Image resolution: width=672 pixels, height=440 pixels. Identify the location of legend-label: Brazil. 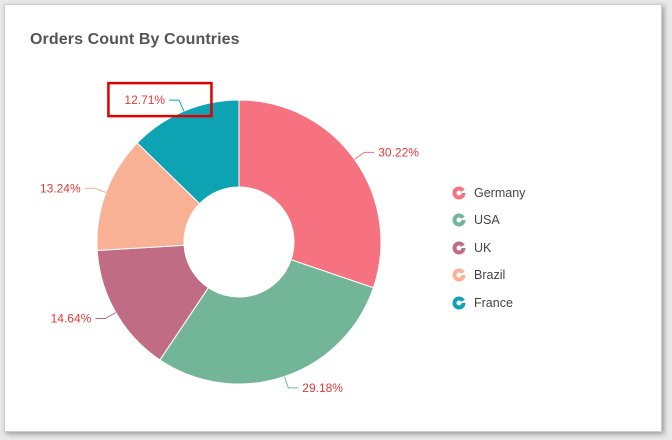
(490, 275).